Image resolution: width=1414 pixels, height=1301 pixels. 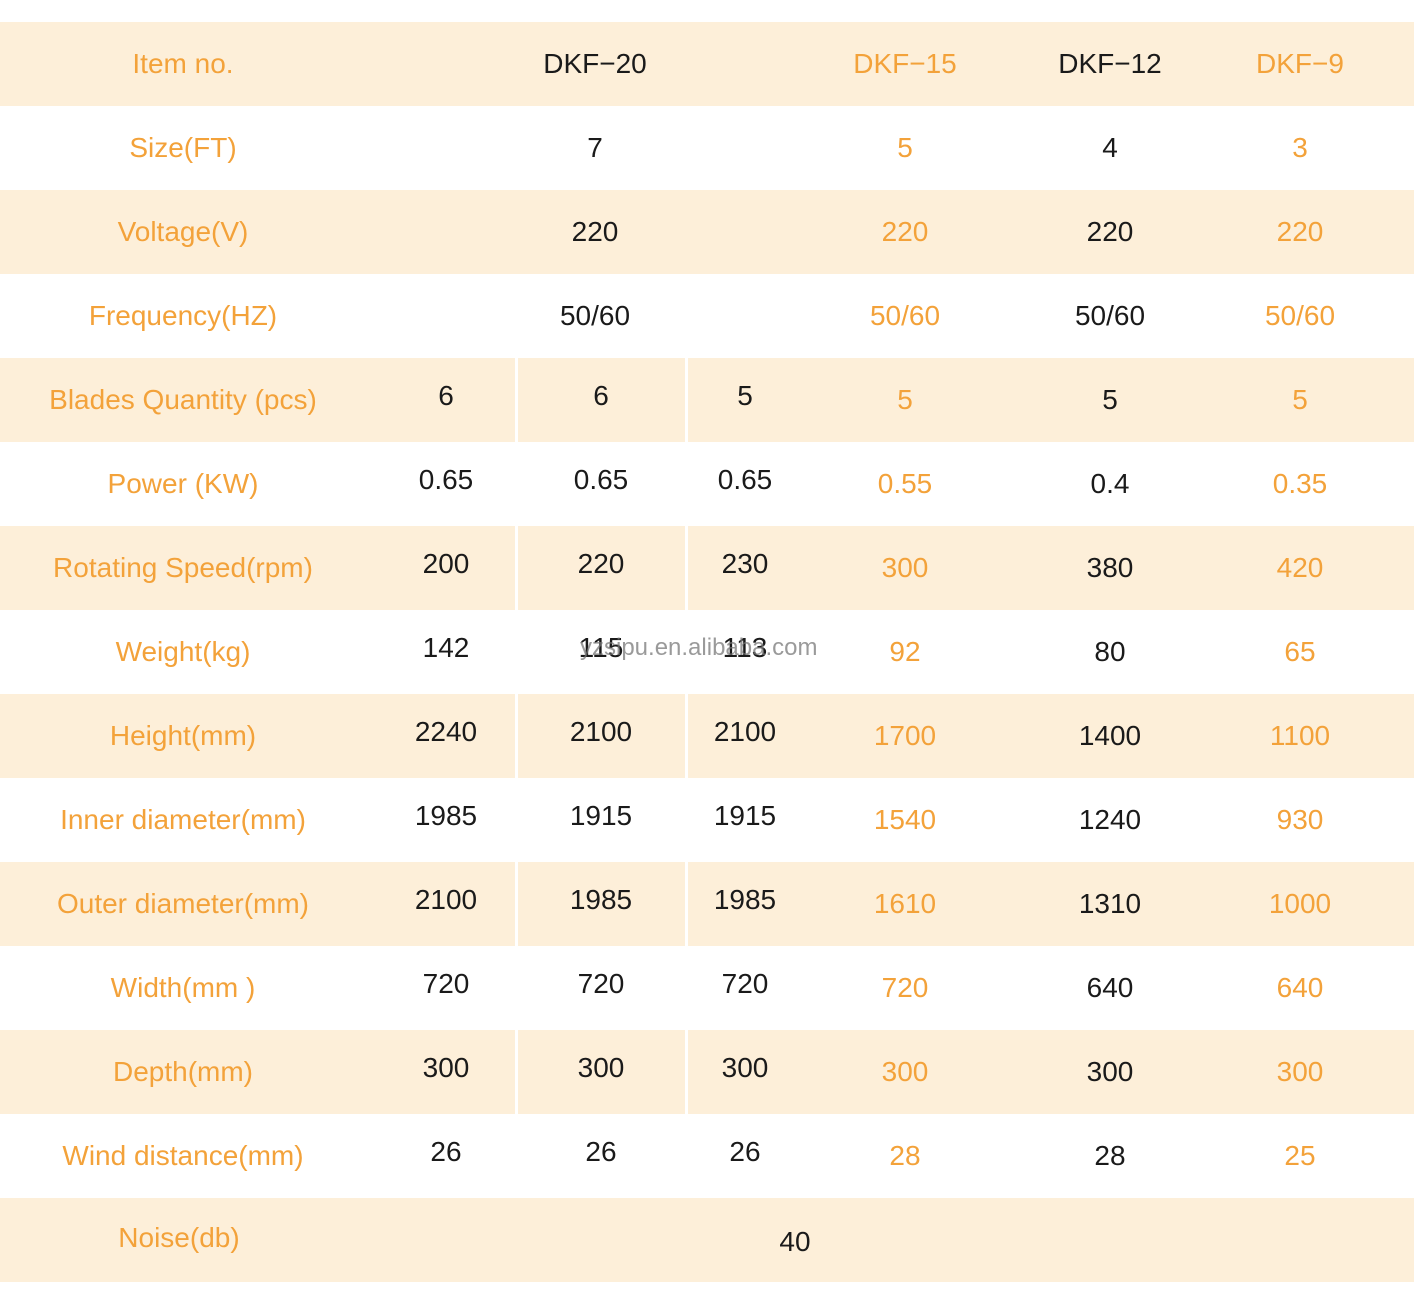 I want to click on model-name: DKF−15, so click(x=905, y=63).